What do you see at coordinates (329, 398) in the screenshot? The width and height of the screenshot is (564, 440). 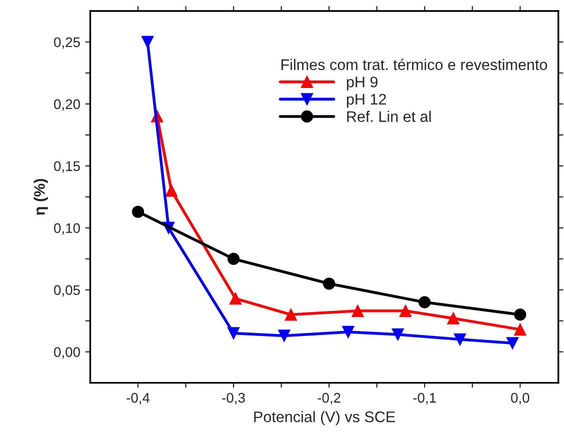 I see `x-tick-label: -0,2` at bounding box center [329, 398].